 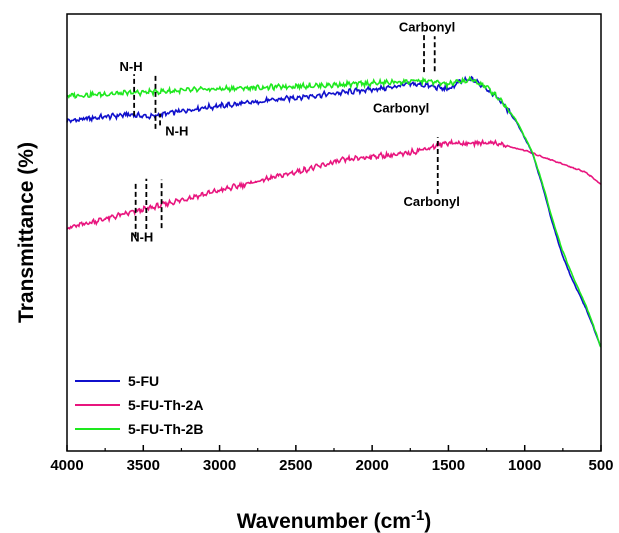 What do you see at coordinates (600, 465) in the screenshot?
I see `x-tick-label: 500` at bounding box center [600, 465].